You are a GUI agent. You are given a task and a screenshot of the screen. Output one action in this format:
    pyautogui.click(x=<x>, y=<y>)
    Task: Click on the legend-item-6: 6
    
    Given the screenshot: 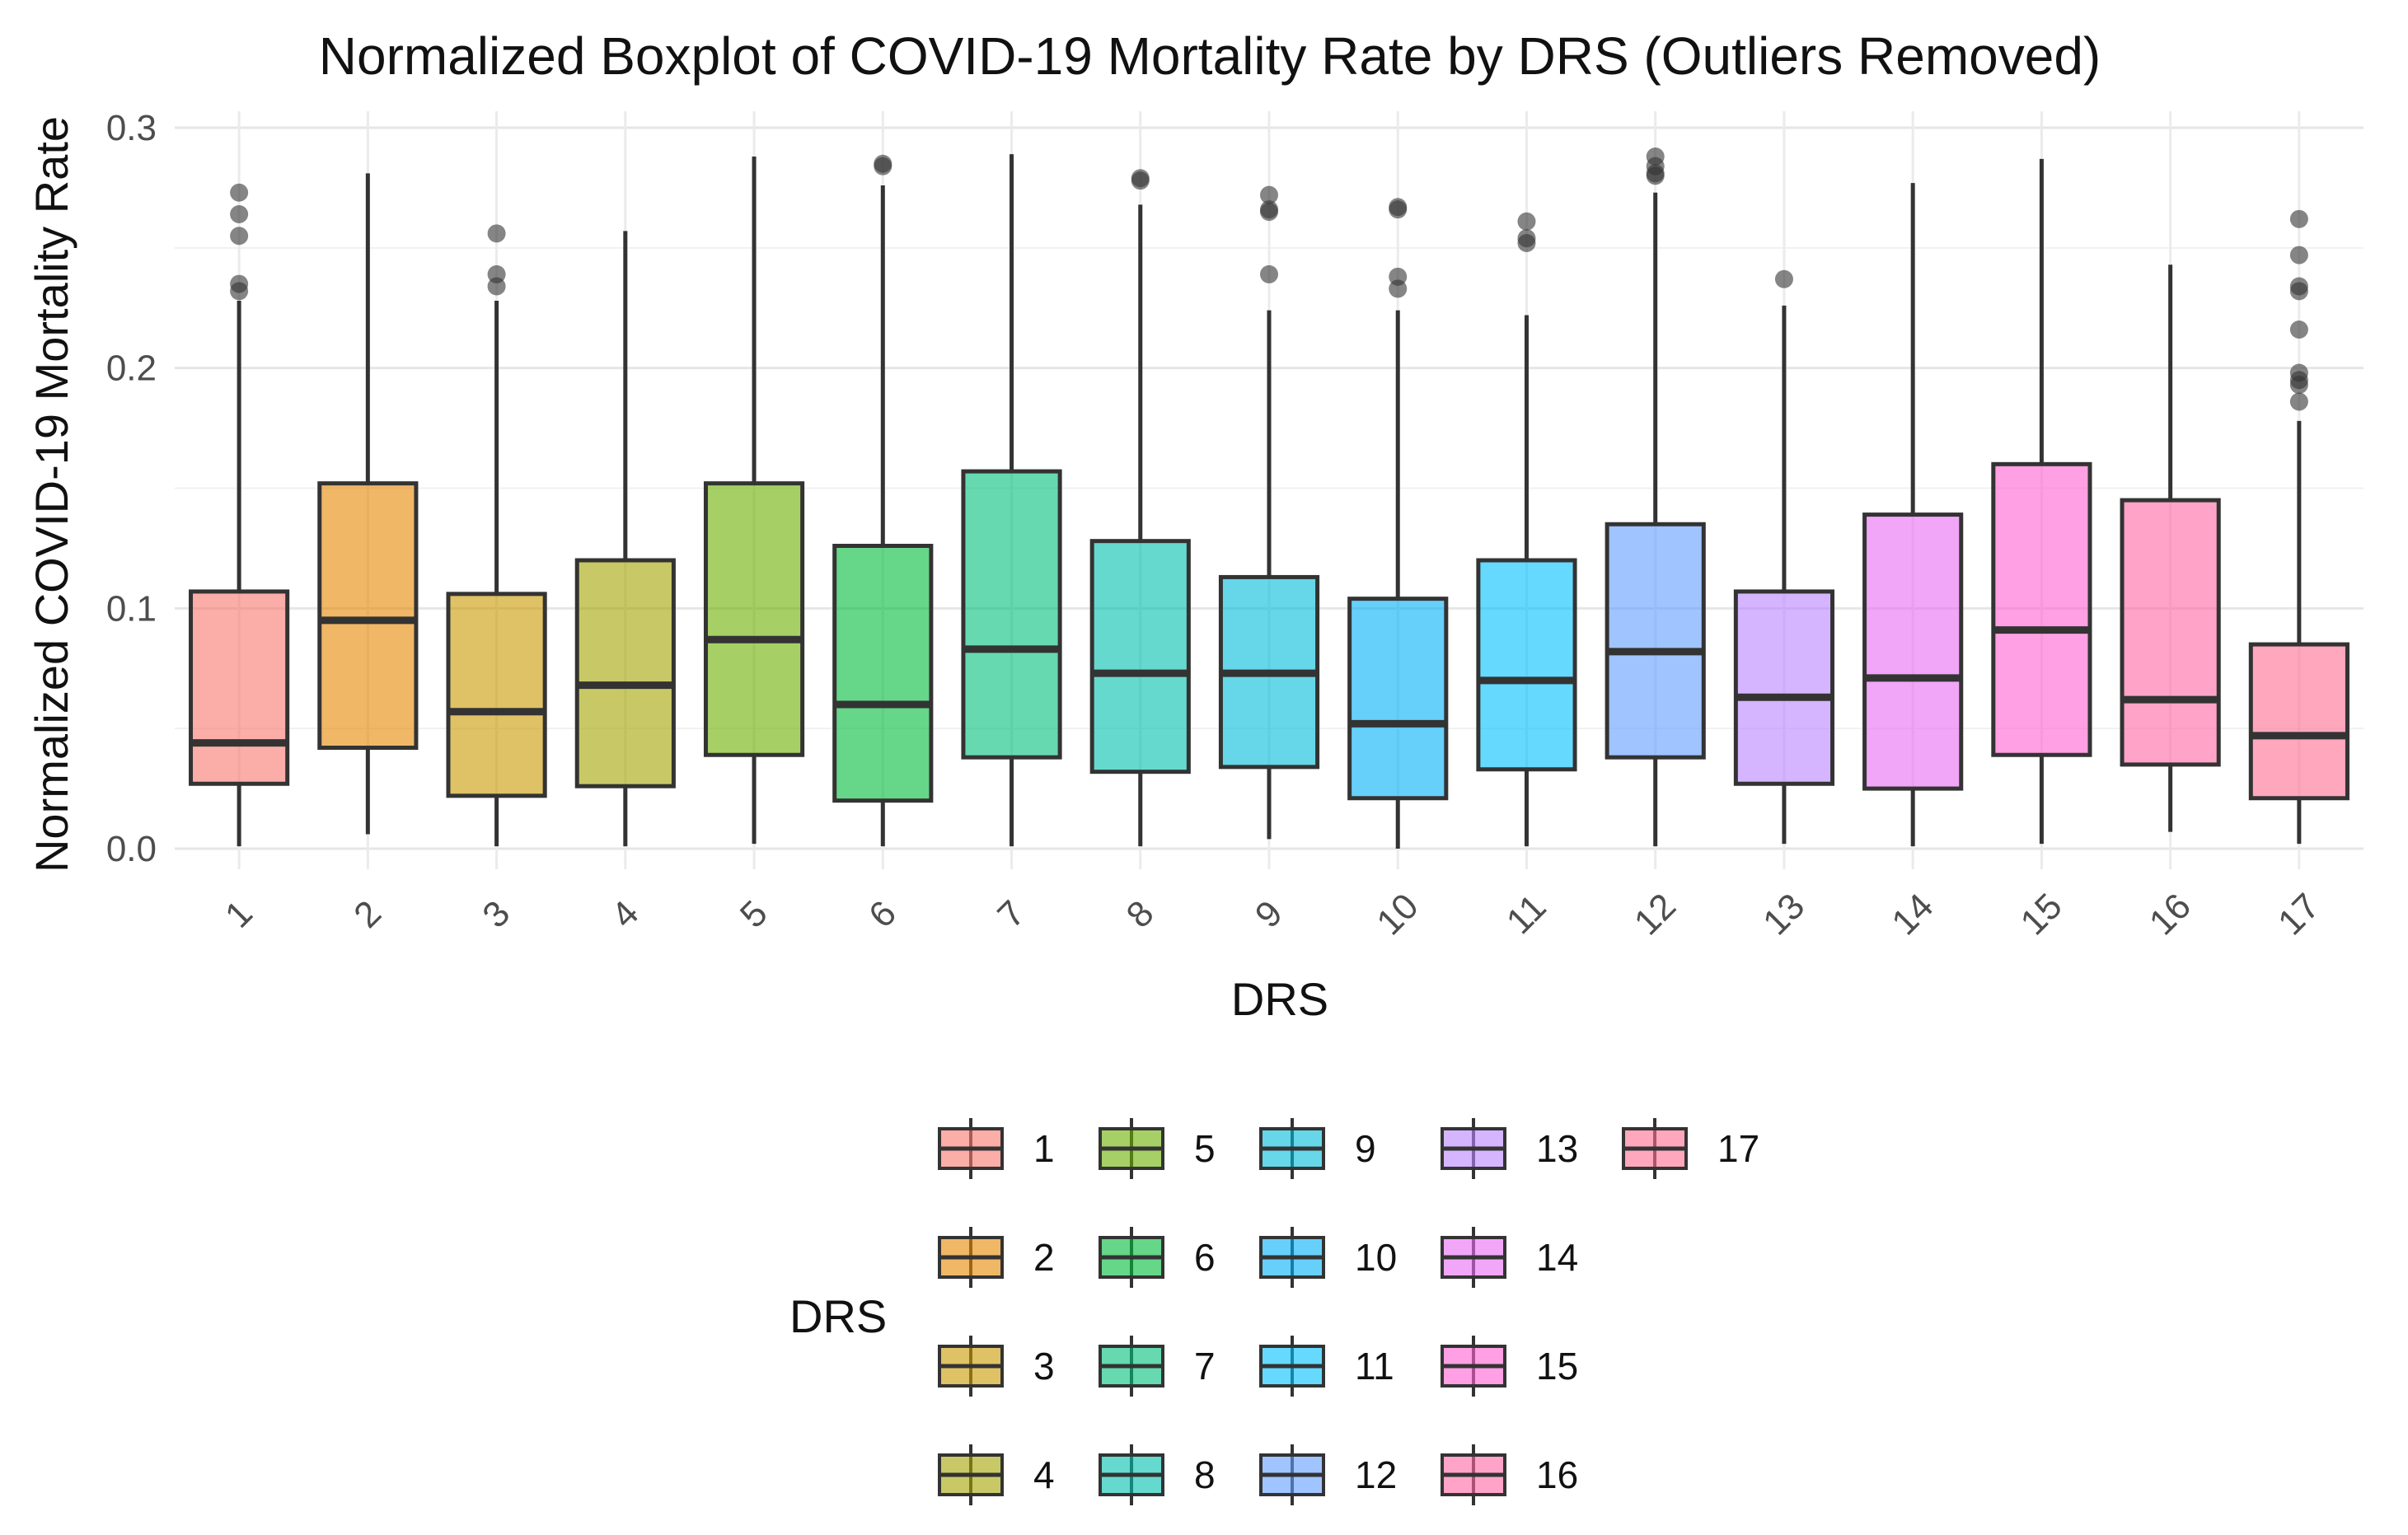 What is the action you would take?
    pyautogui.click(x=1158, y=1257)
    